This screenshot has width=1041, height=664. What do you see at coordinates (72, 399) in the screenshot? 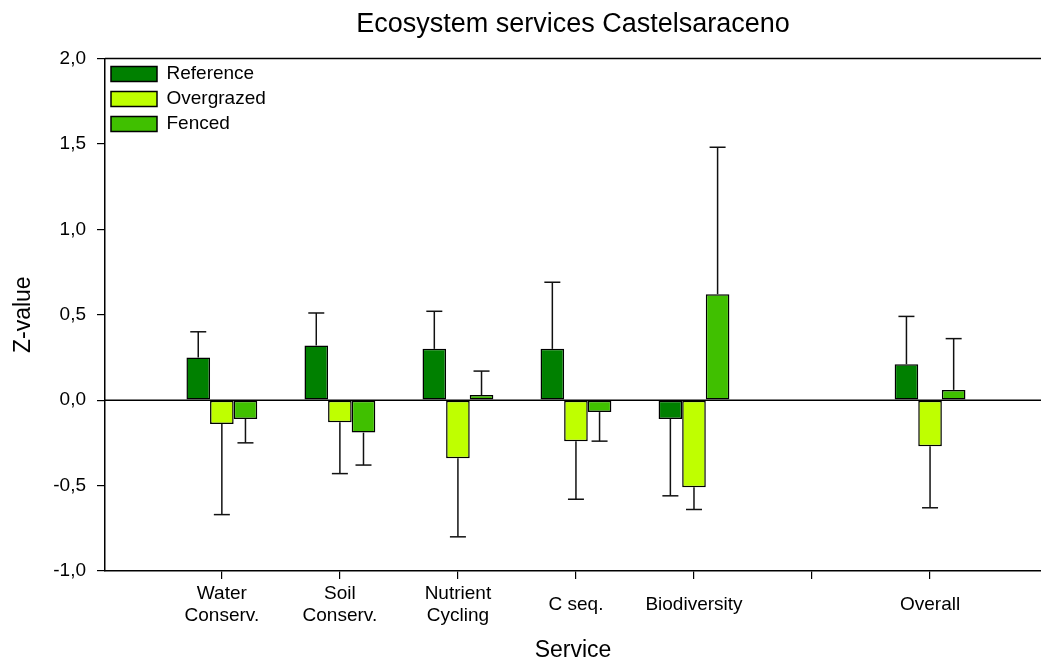
I see `y-tick-label: 0,0` at bounding box center [72, 399].